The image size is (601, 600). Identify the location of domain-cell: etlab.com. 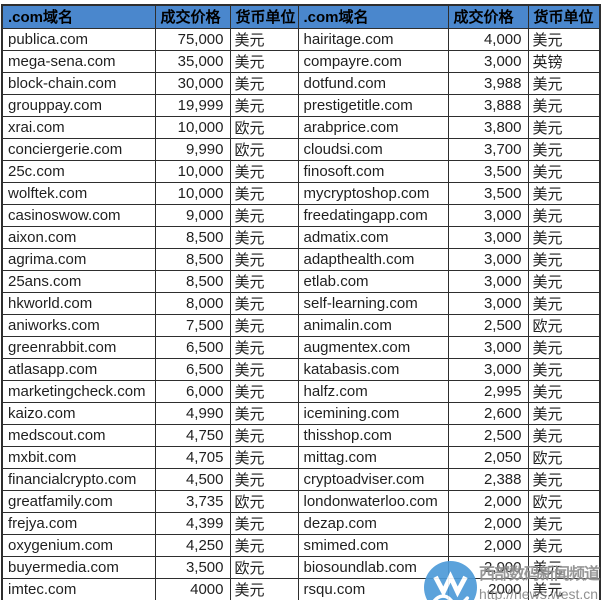
(373, 281).